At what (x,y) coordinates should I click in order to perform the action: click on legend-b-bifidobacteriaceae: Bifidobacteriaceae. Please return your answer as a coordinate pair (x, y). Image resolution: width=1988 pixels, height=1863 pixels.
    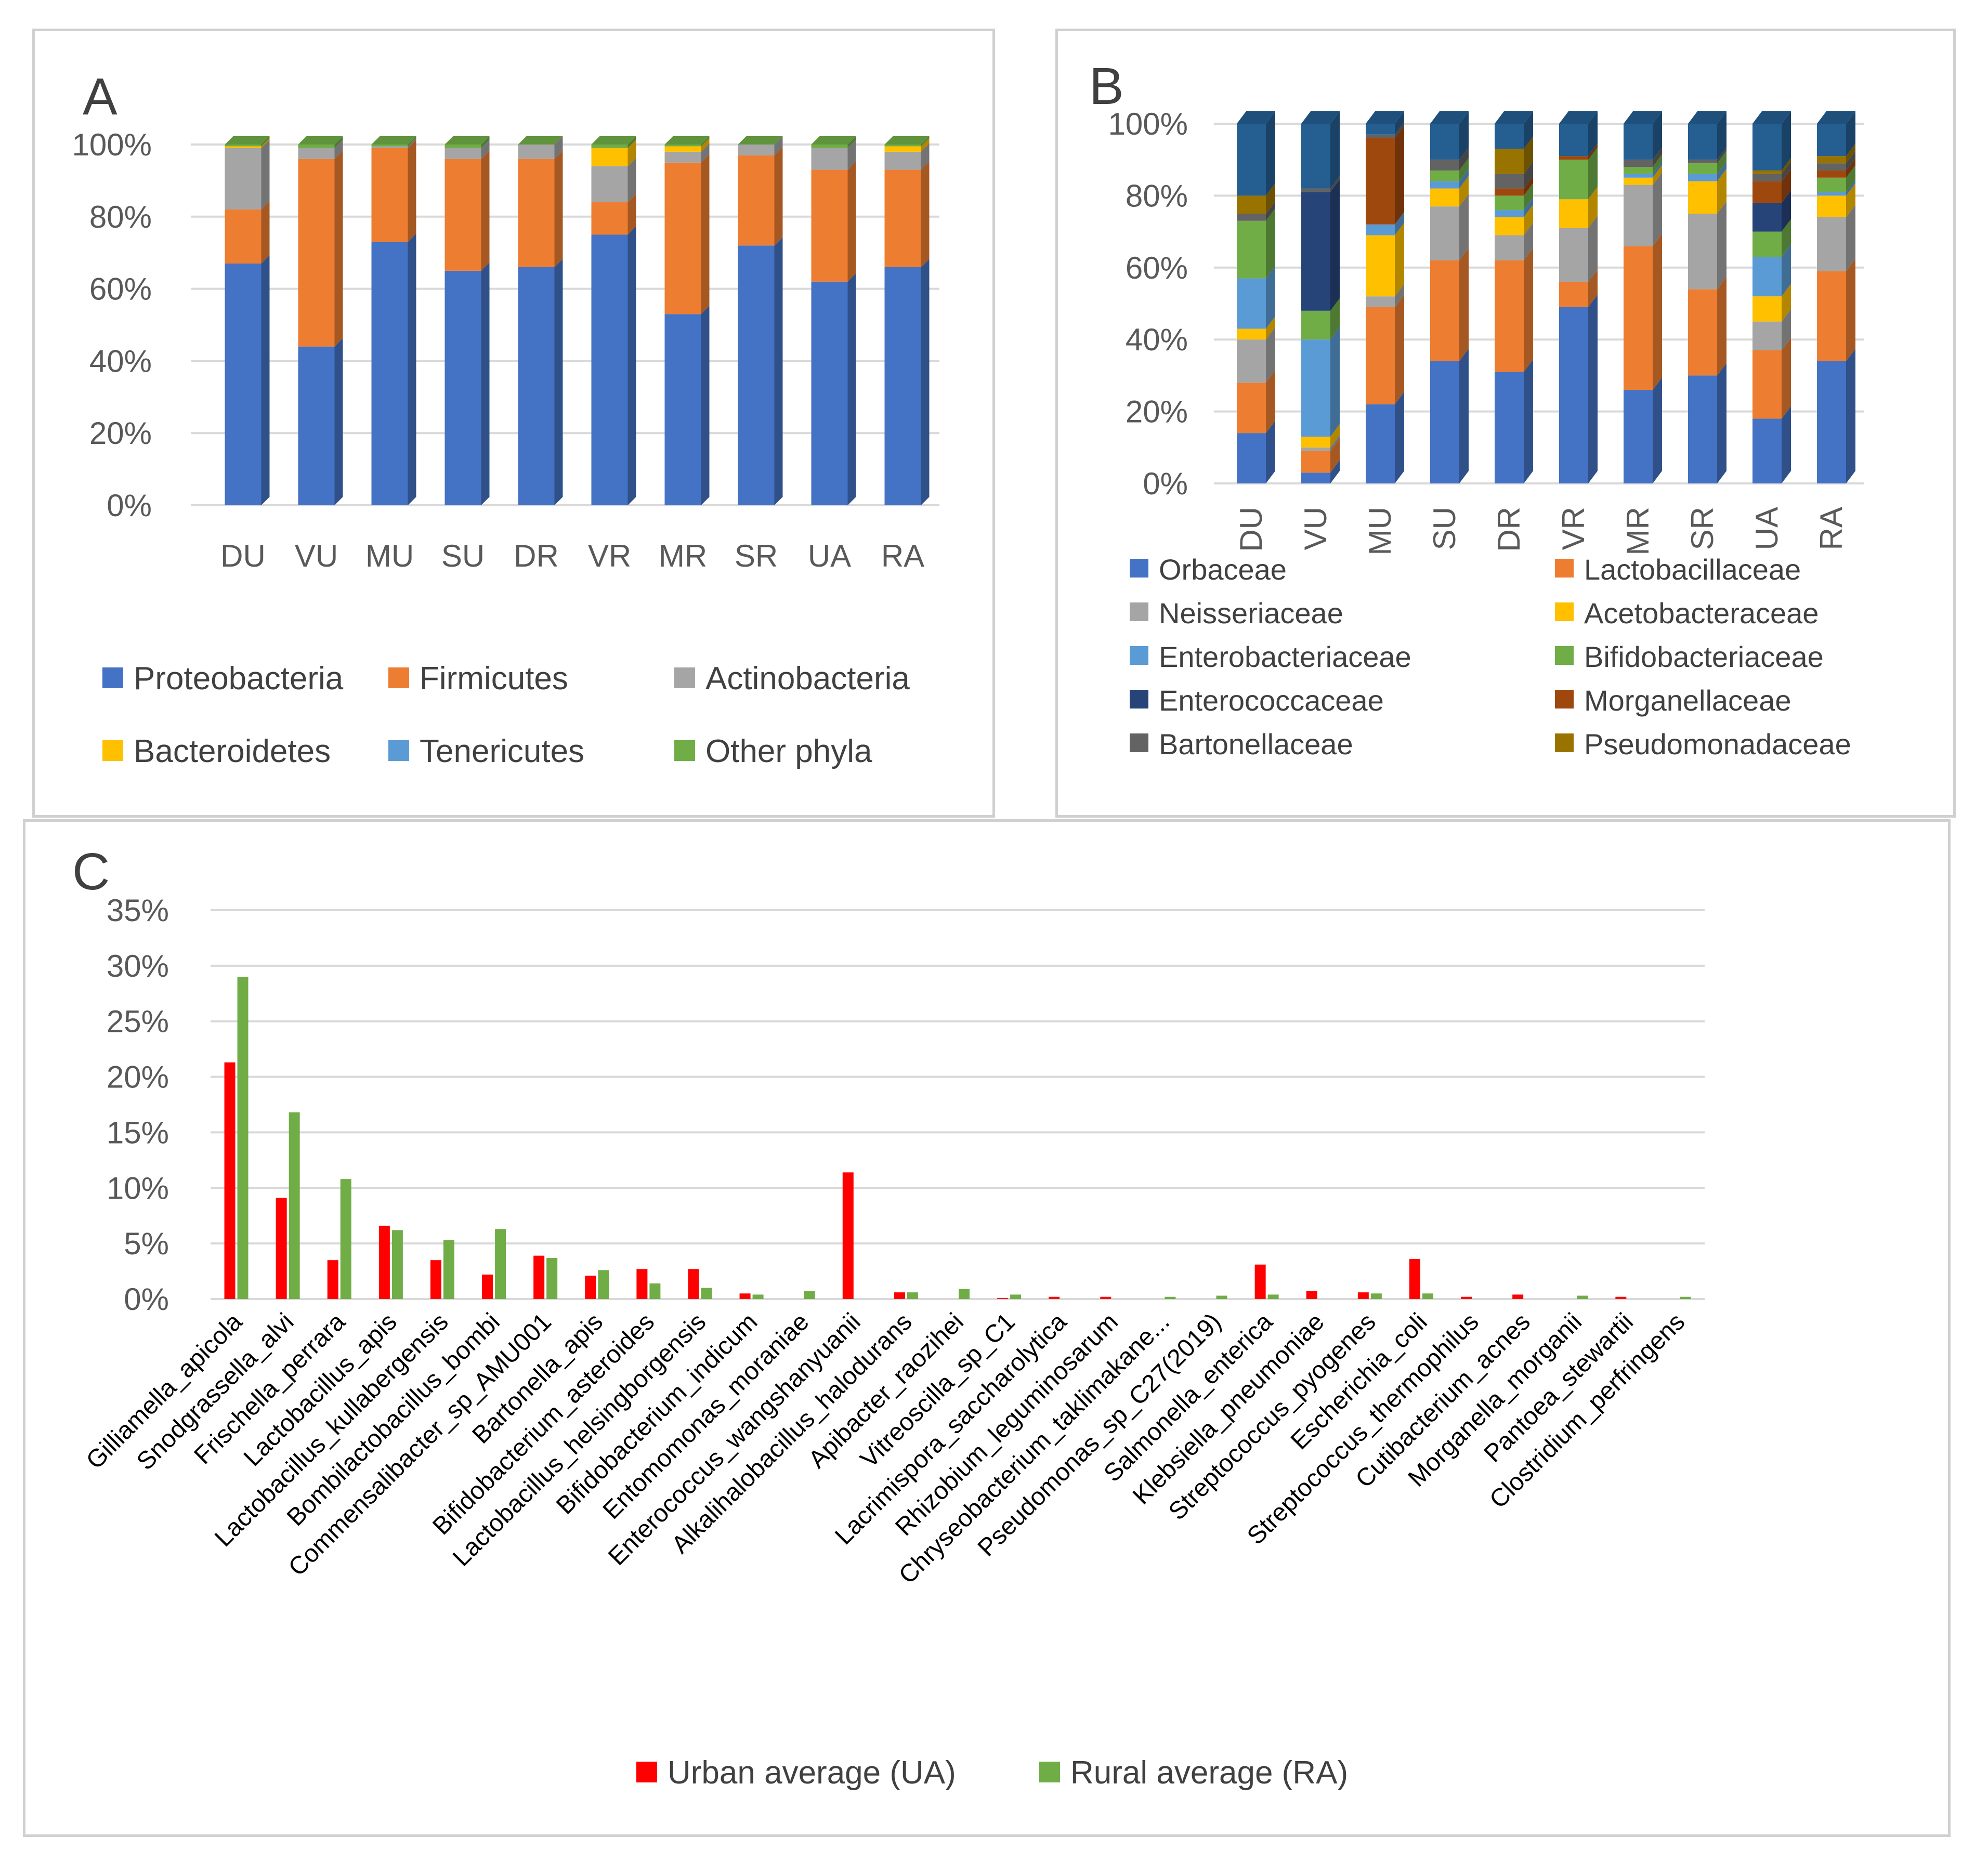
    Looking at the image, I should click on (1704, 657).